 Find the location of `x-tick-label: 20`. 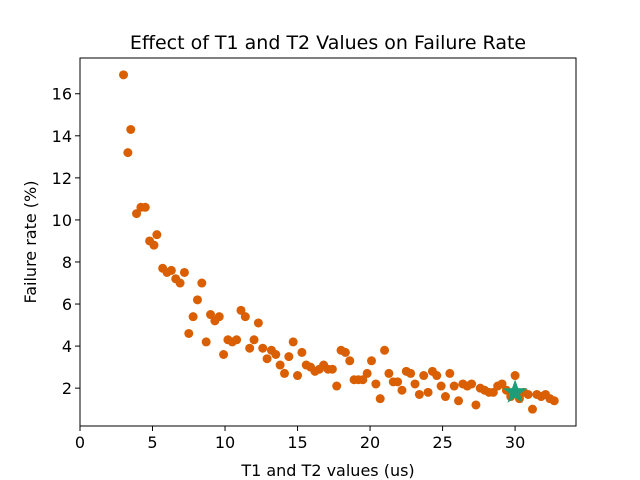

x-tick-label: 20 is located at coordinates (370, 442).